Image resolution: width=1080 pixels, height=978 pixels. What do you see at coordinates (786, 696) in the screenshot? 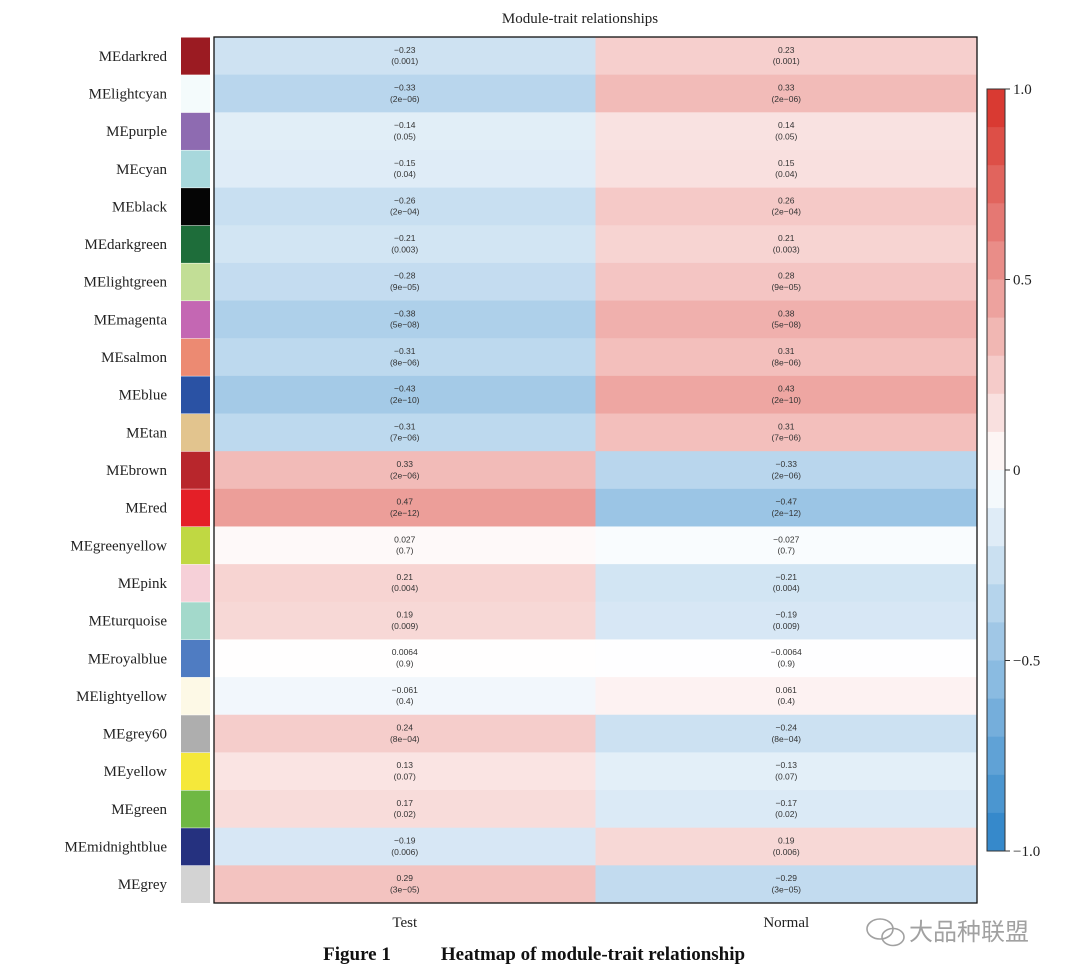
I see `heatmap-cell-MElightyellow-normal` at bounding box center [786, 696].